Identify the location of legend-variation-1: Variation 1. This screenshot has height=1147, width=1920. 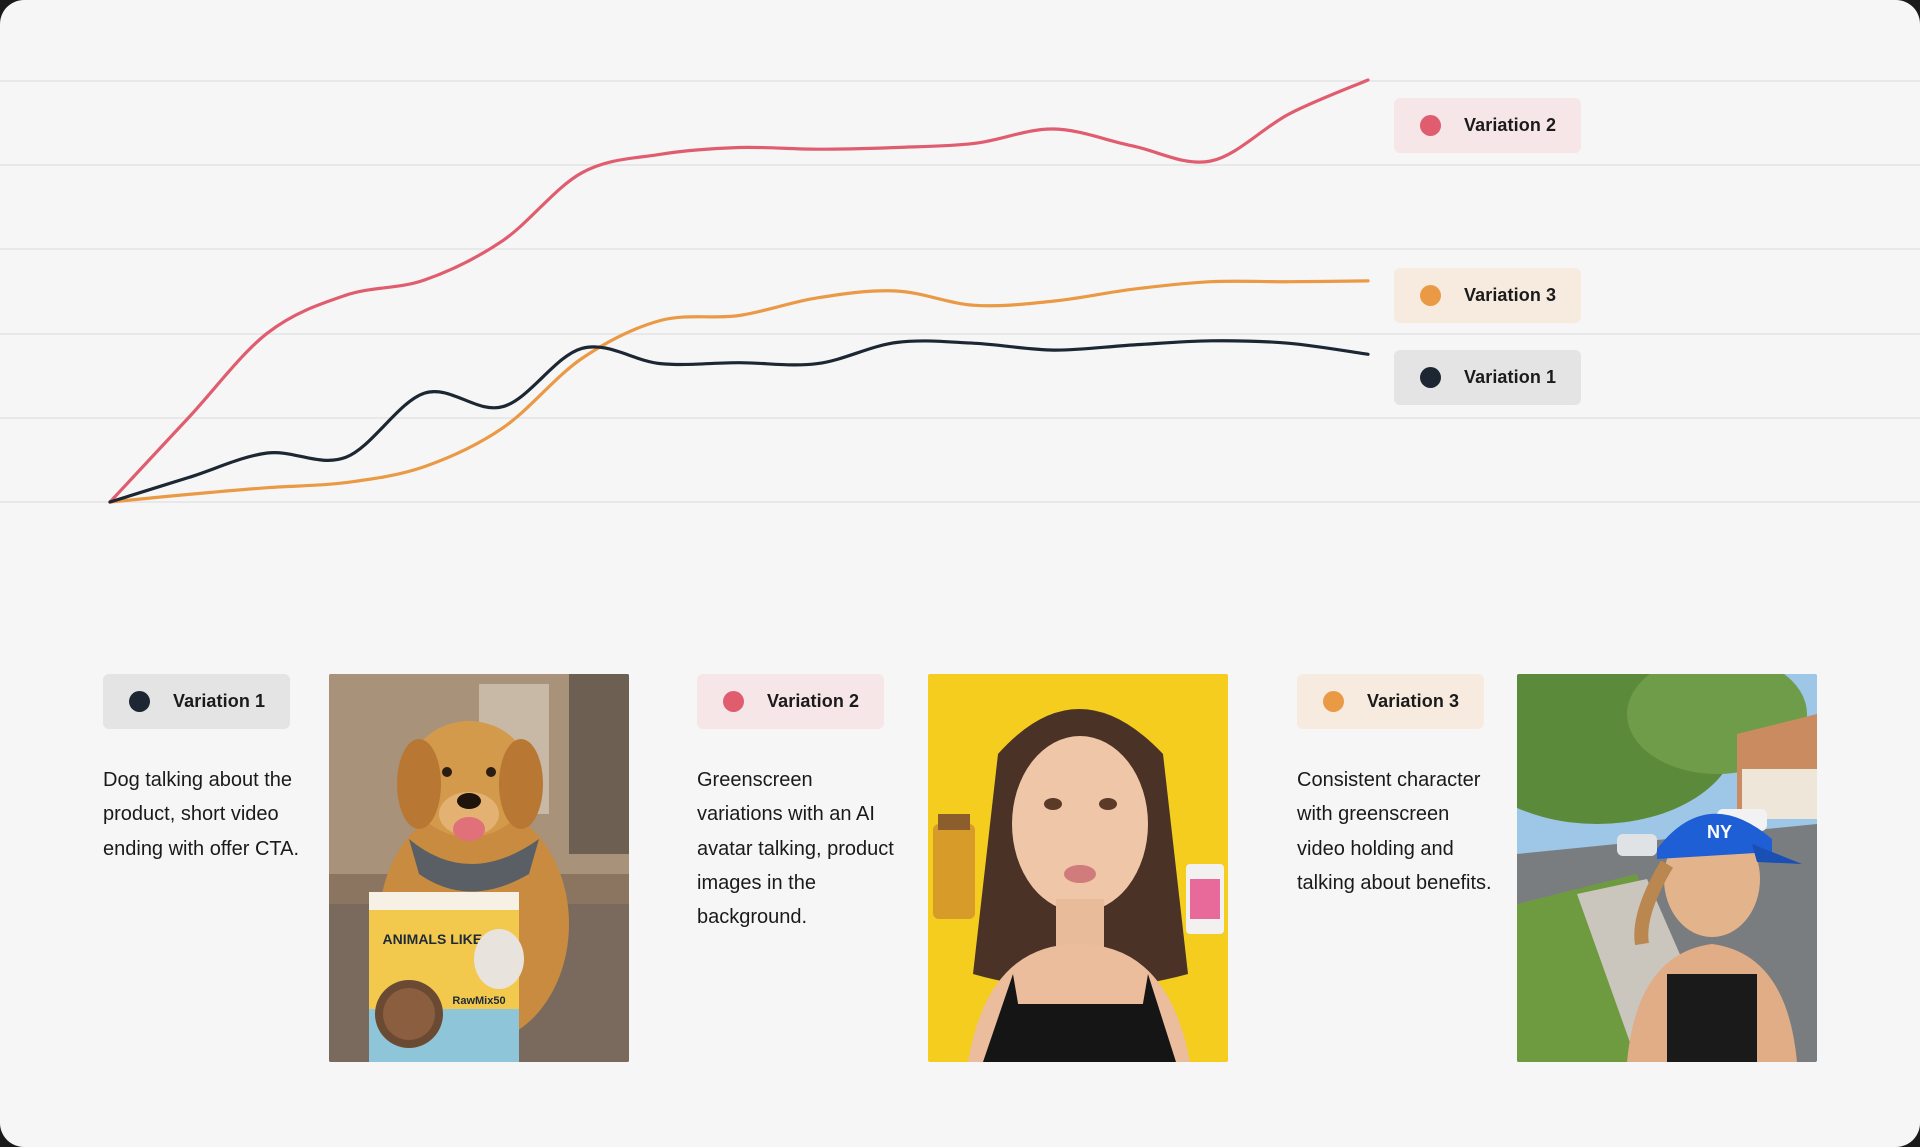
(1487, 377).